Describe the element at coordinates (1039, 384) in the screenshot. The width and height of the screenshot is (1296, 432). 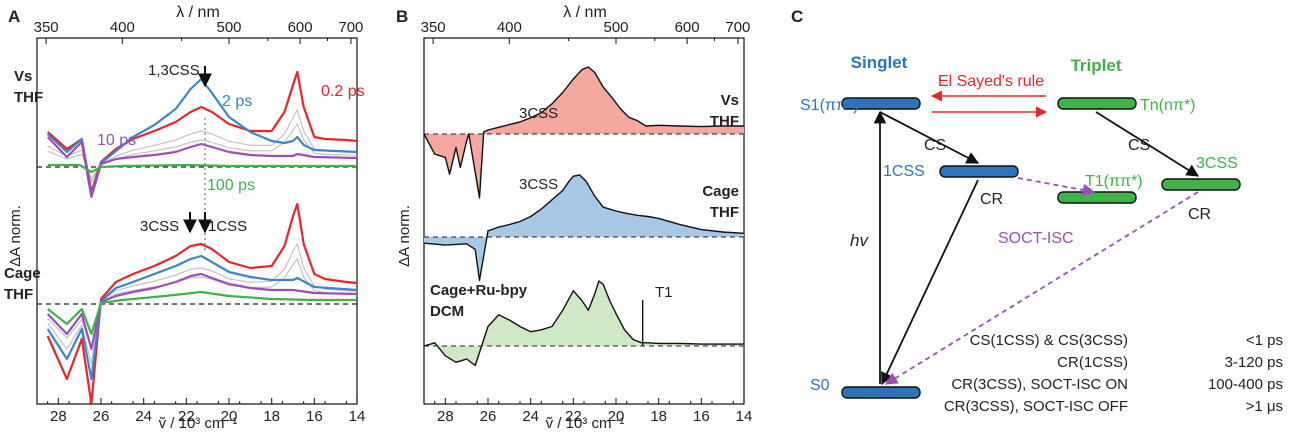
I see `rate-table-process: CR(3CSS), SOCT-ISC ON` at that location.